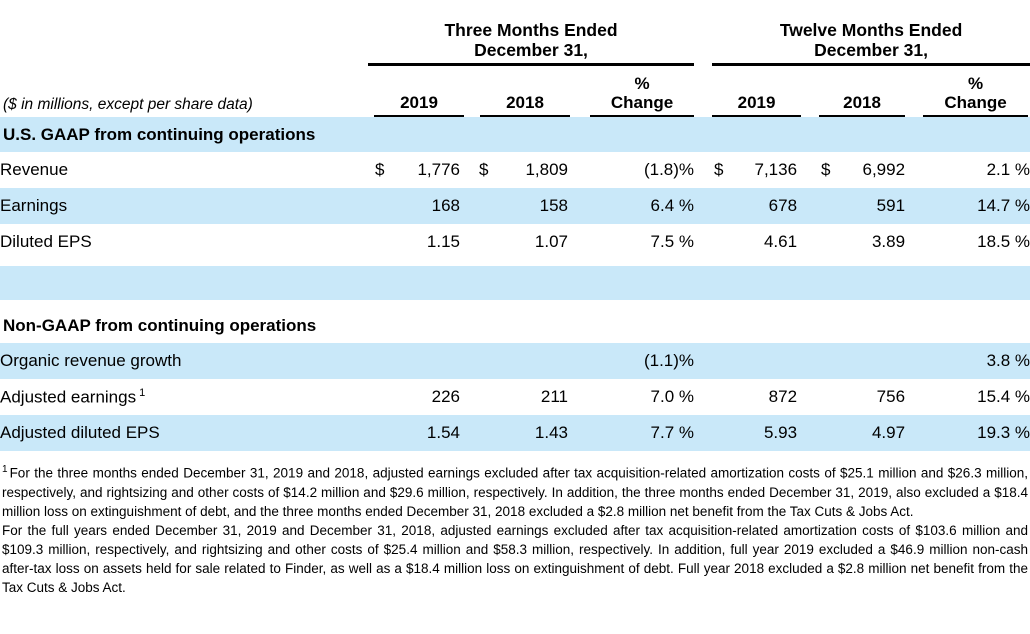 Image resolution: width=1030 pixels, height=634 pixels. I want to click on footnote-reference: 1, so click(142, 392).